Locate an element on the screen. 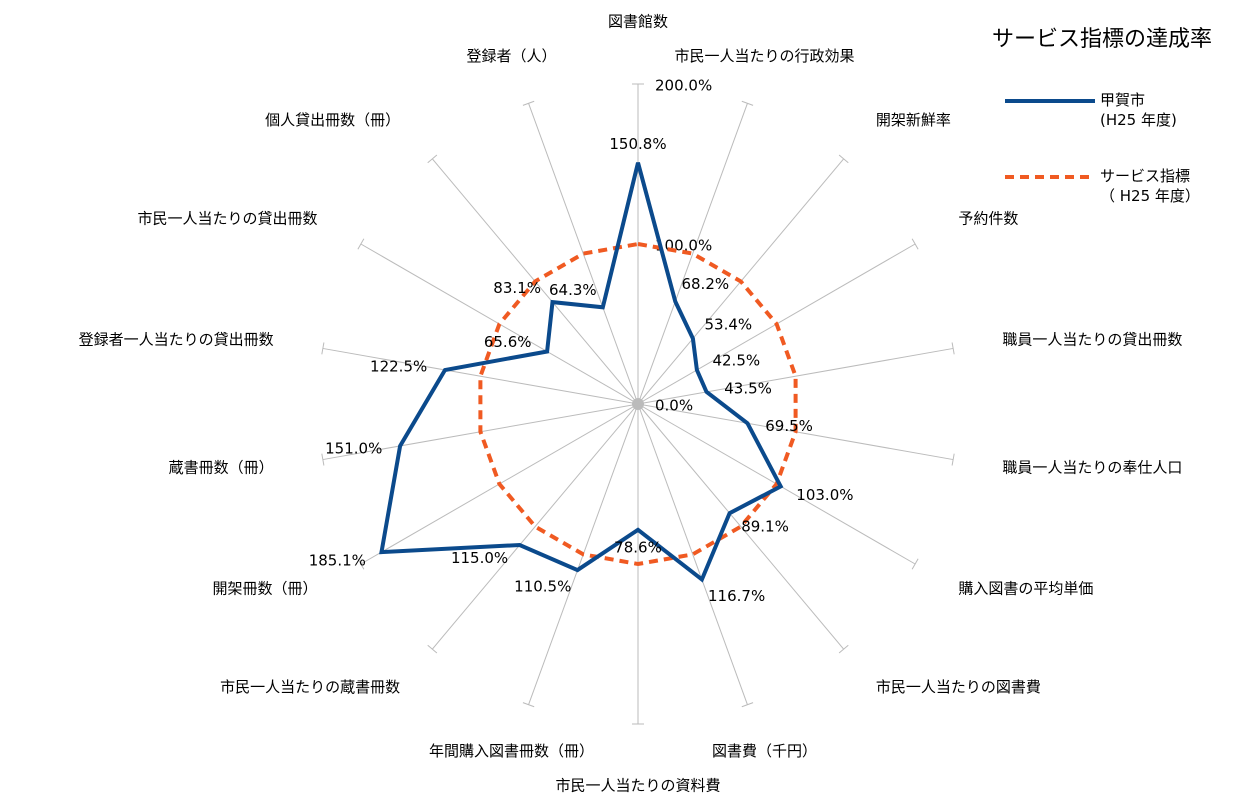 The height and width of the screenshot is (797, 1250). legend-label: サービス指標 （ H25 年度） is located at coordinates (1150, 186).